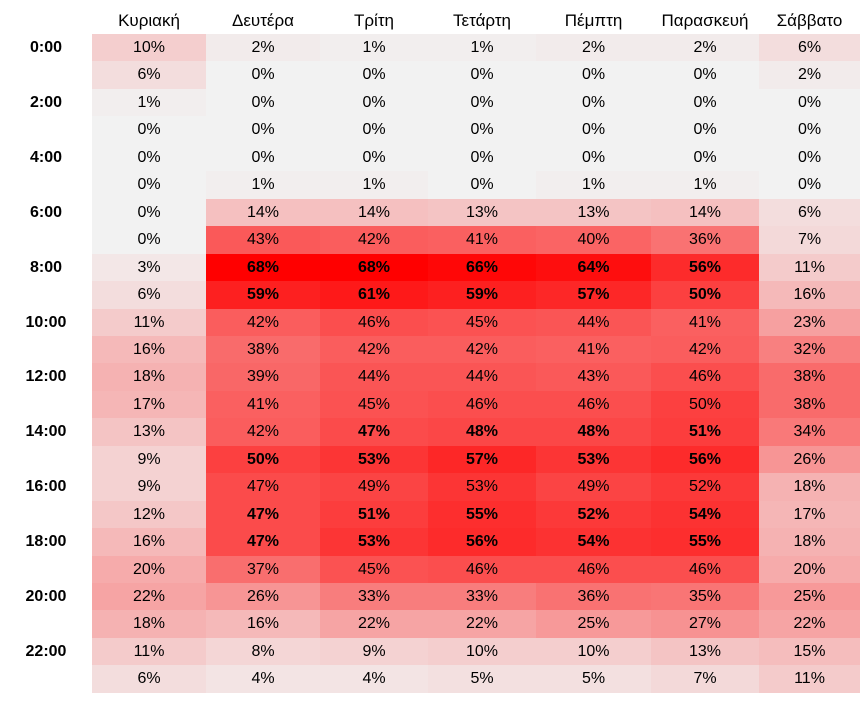 Image resolution: width=861 pixels, height=720 pixels. Describe the element at coordinates (374, 295) in the screenshot. I see `heatmap-cell: 61%` at that location.